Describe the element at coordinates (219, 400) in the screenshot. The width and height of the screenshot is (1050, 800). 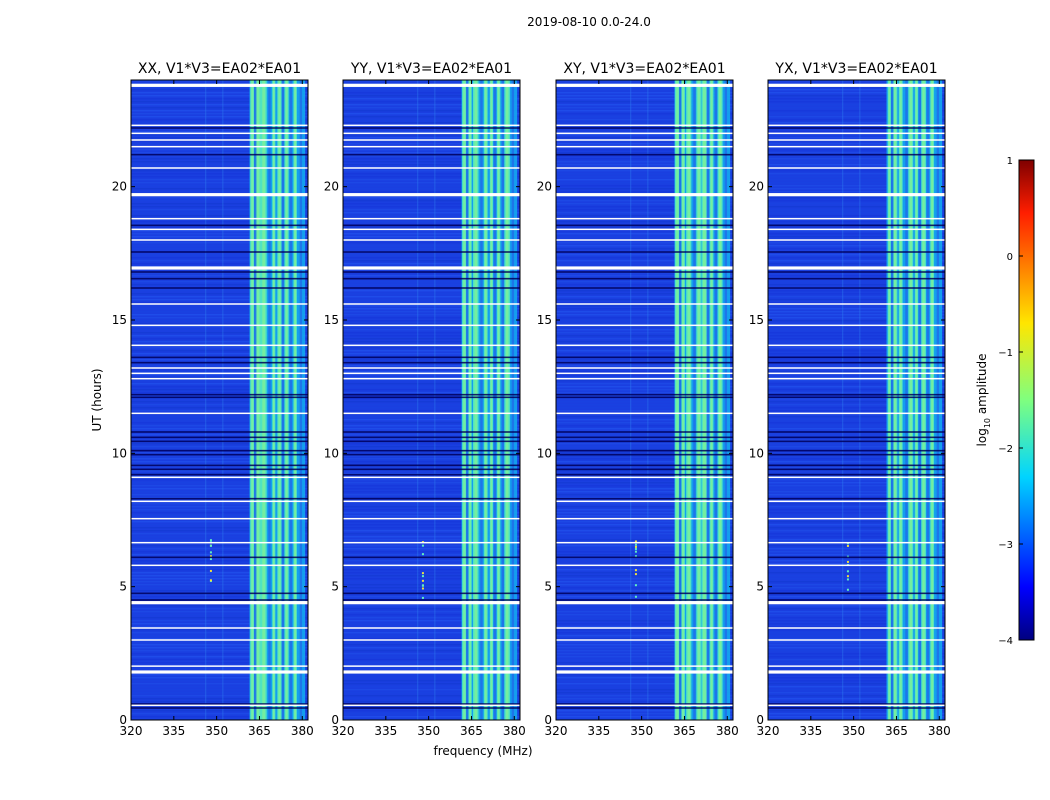
I see `panel-plot-area` at that location.